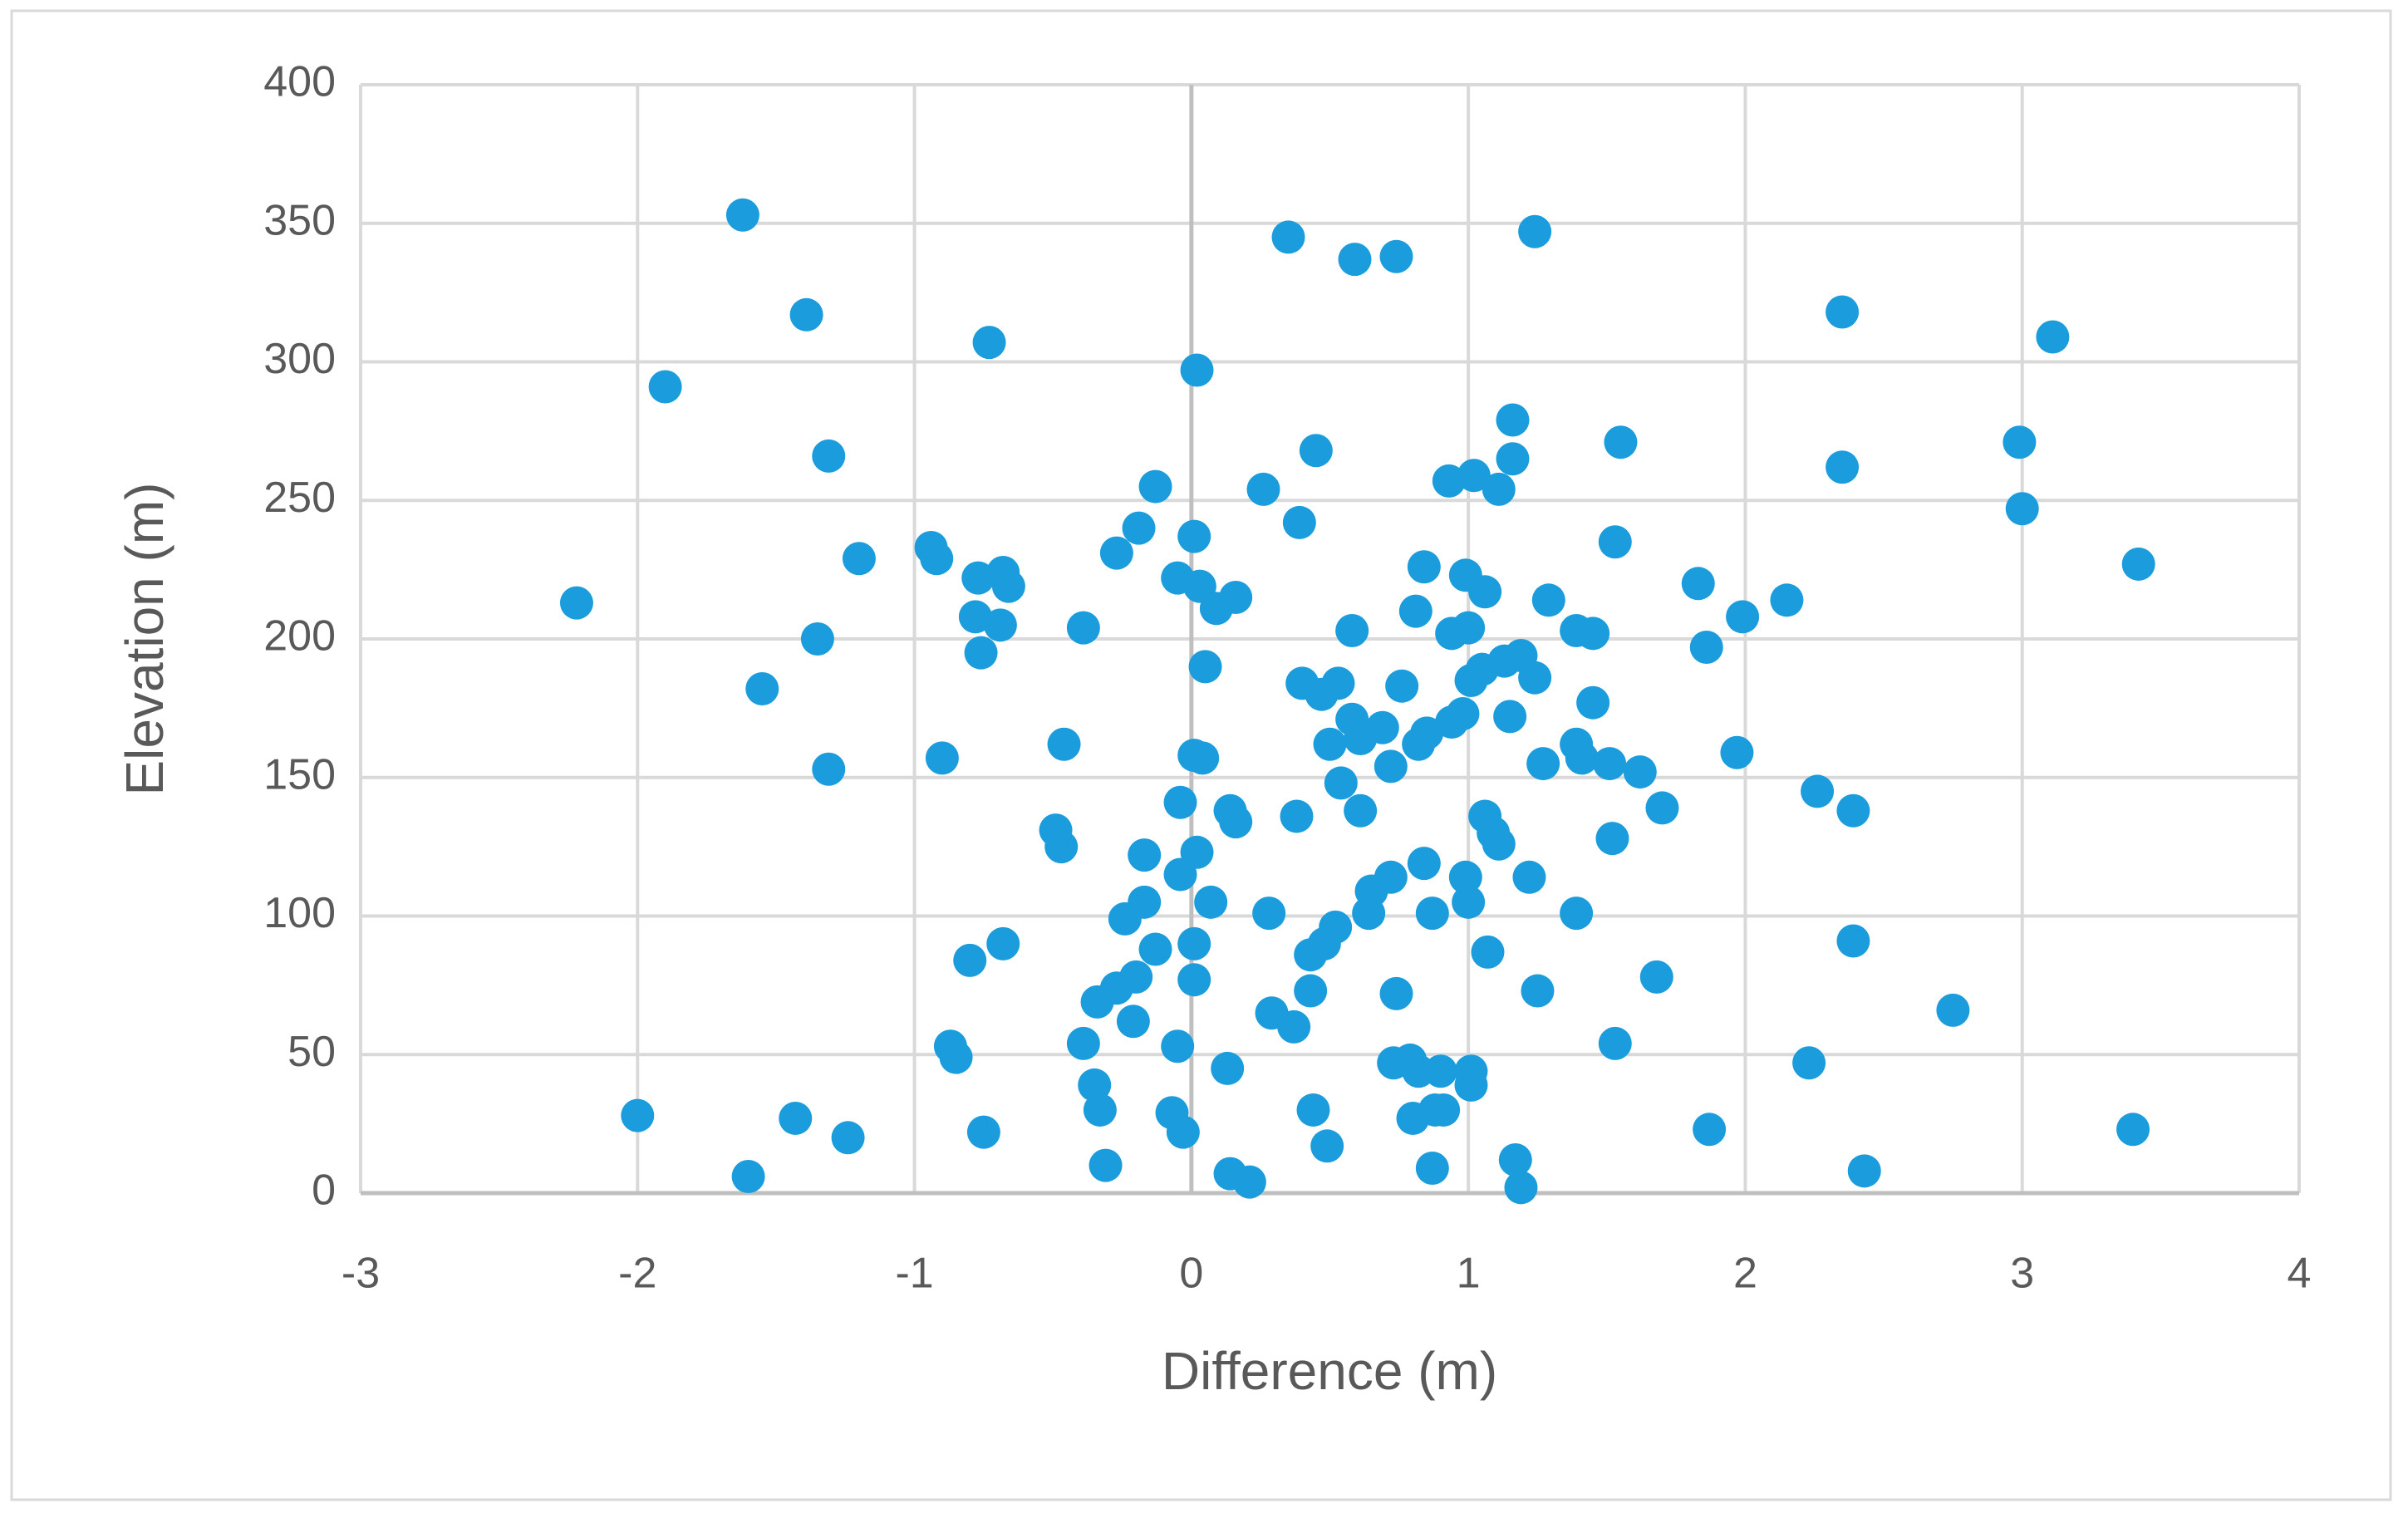 This screenshot has width=2408, height=1513. What do you see at coordinates (299, 498) in the screenshot?
I see `y-tick-label: 250` at bounding box center [299, 498].